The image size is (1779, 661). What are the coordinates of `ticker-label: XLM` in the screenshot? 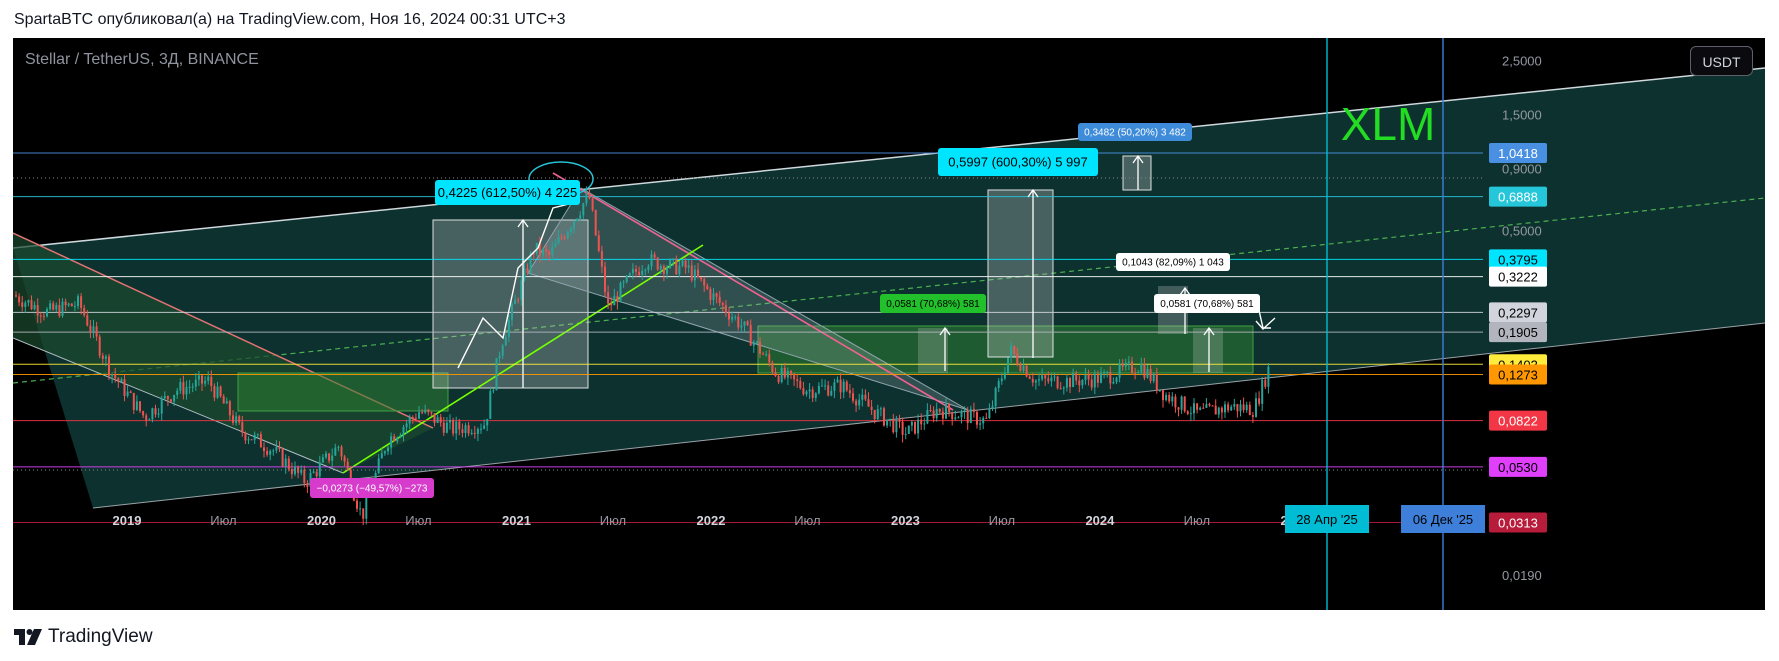 It's located at (1388, 124).